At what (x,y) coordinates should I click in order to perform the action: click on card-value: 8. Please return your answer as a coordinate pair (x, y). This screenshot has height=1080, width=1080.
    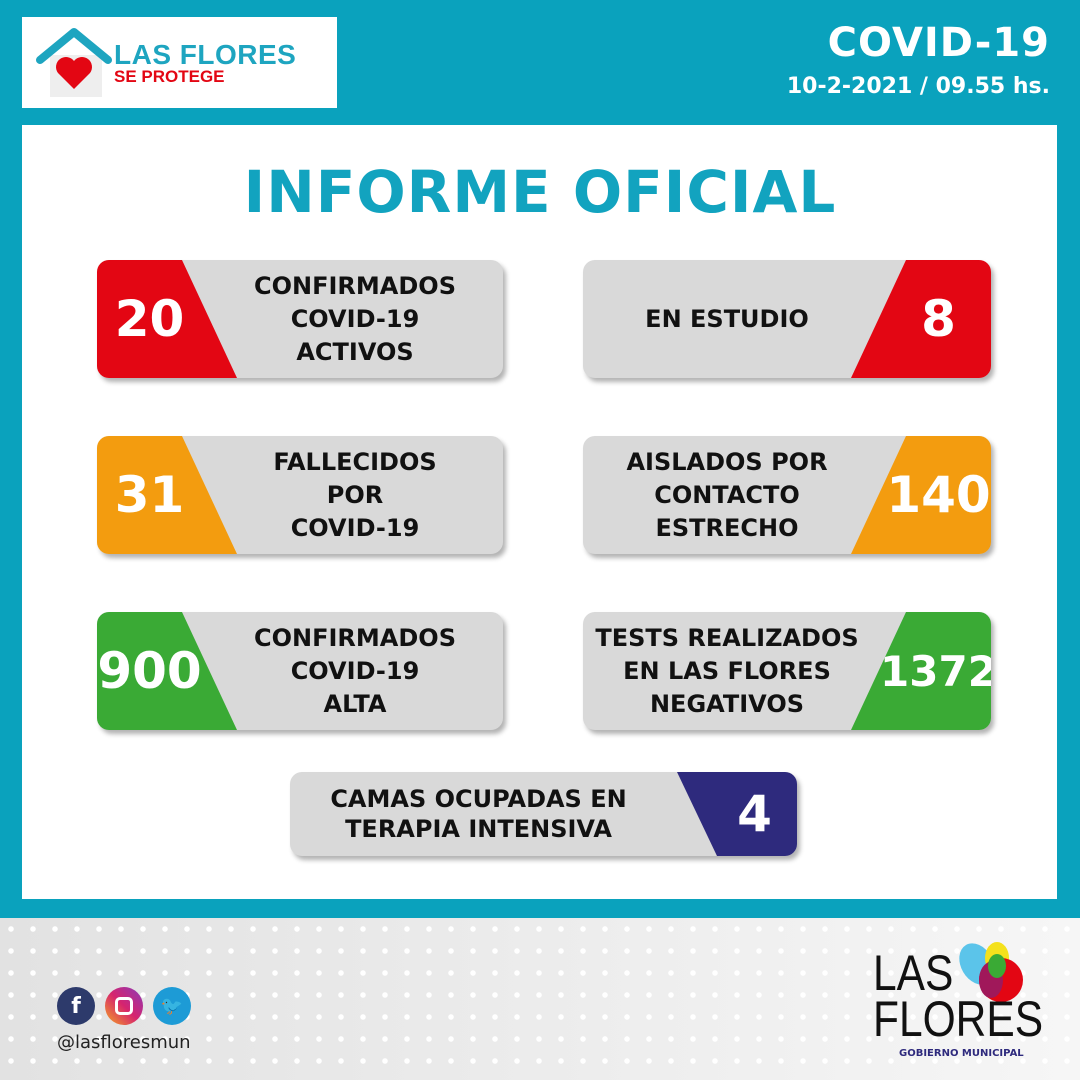
    Looking at the image, I should click on (938, 319).